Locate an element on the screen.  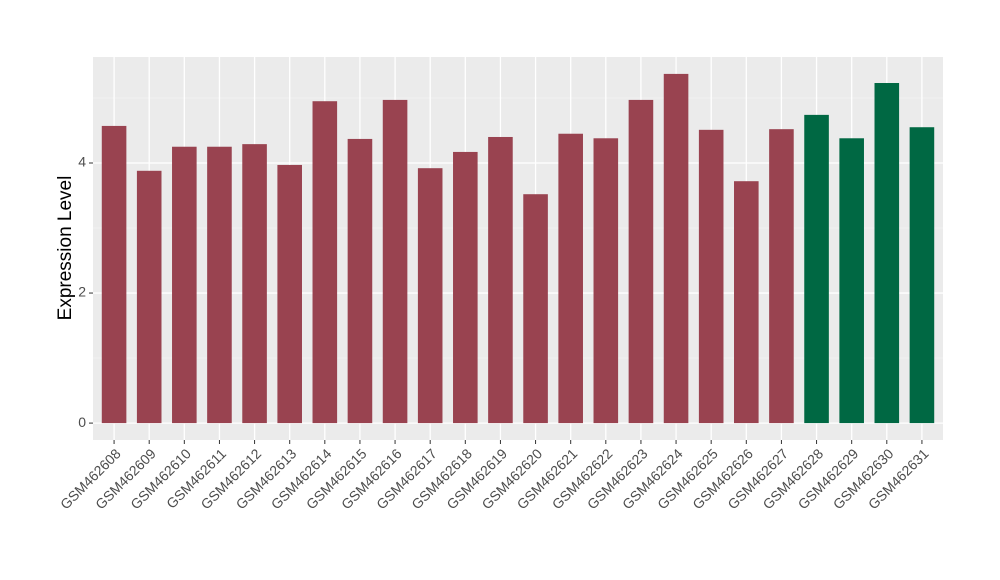
y-tick-label: 2 is located at coordinates (82, 292).